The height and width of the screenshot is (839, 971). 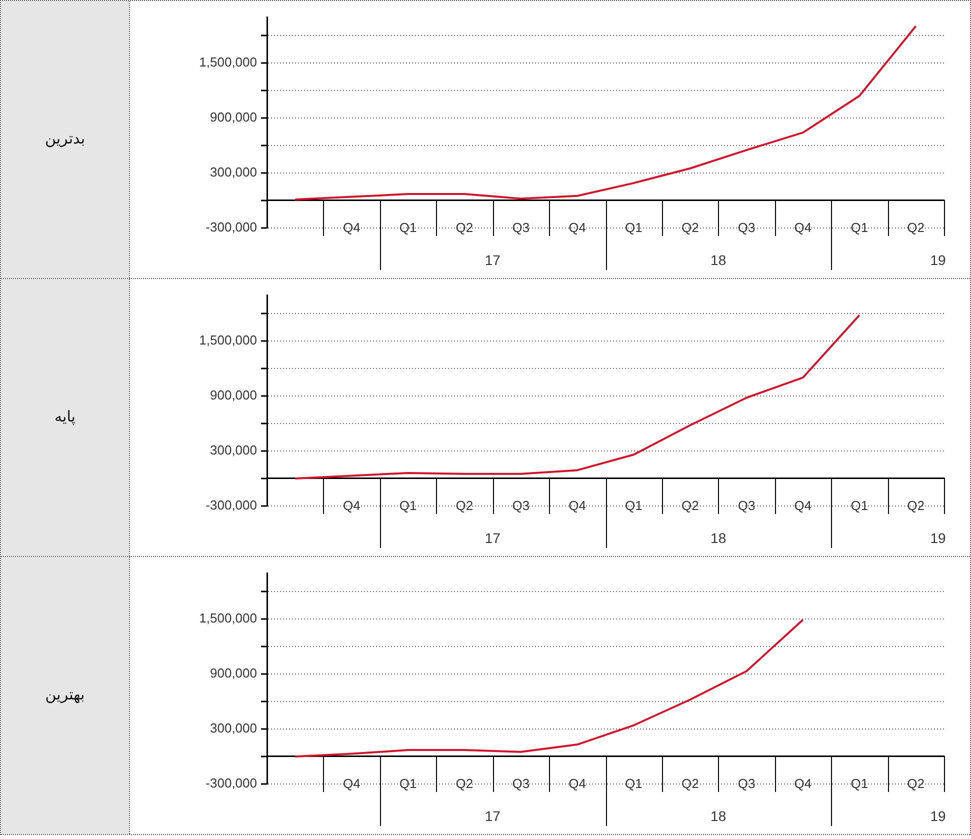 What do you see at coordinates (65, 138) in the screenshot?
I see `y-axis-title: بدترین` at bounding box center [65, 138].